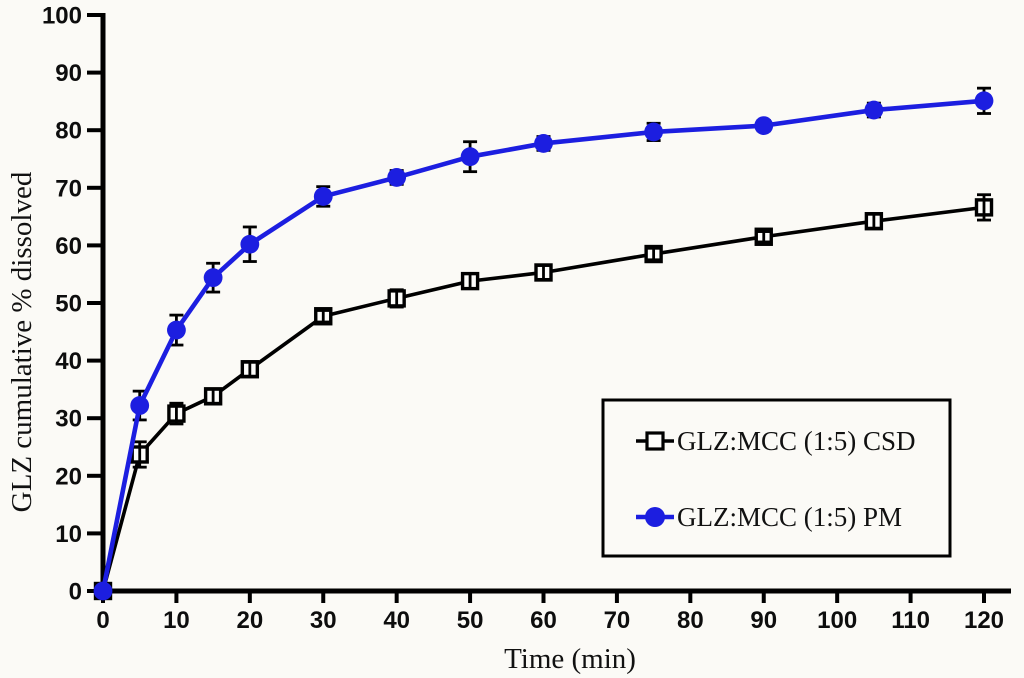 The image size is (1024, 678). What do you see at coordinates (62, 16) in the screenshot?
I see `y-tick-label: 100` at bounding box center [62, 16].